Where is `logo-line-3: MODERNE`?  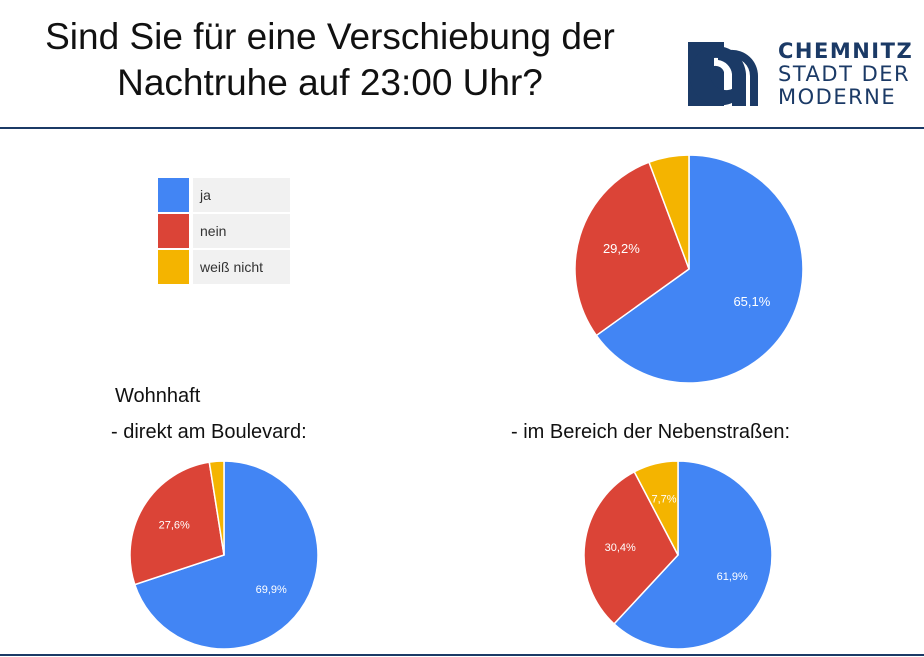
logo-line-3: MODERNE is located at coordinates (837, 97).